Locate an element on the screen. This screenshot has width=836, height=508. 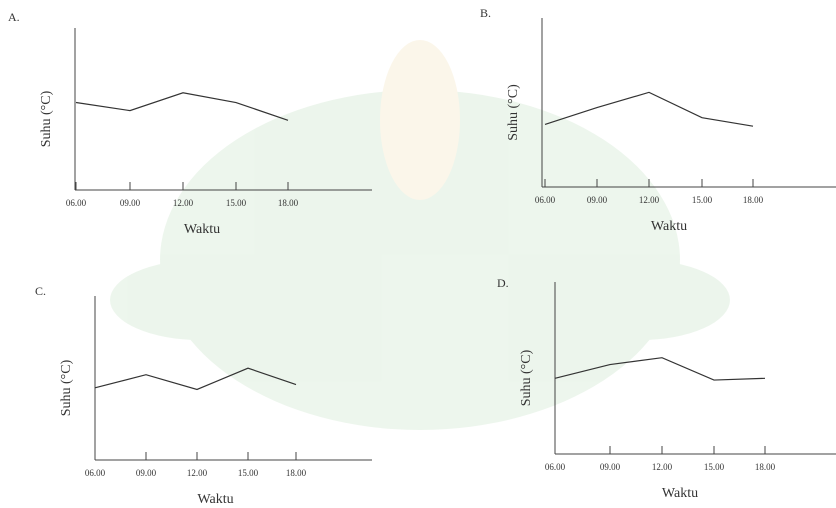
panel-label: A. is located at coordinates (14, 17).